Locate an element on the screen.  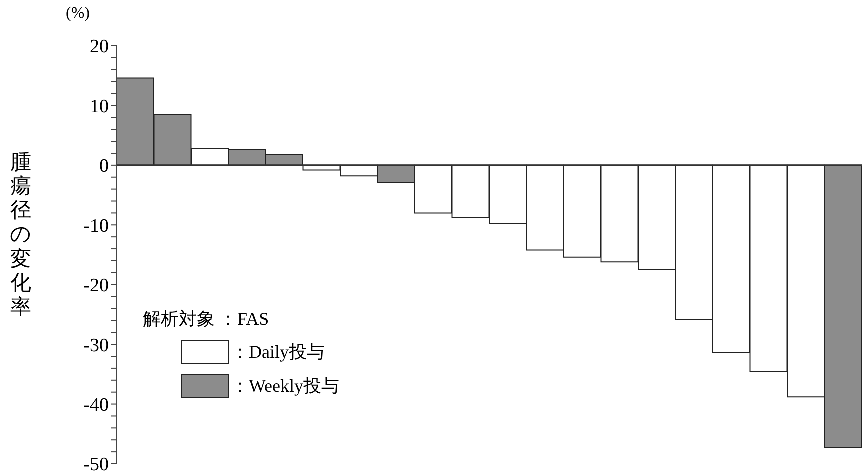
y-tick-label: -40 is located at coordinates (96, 405).